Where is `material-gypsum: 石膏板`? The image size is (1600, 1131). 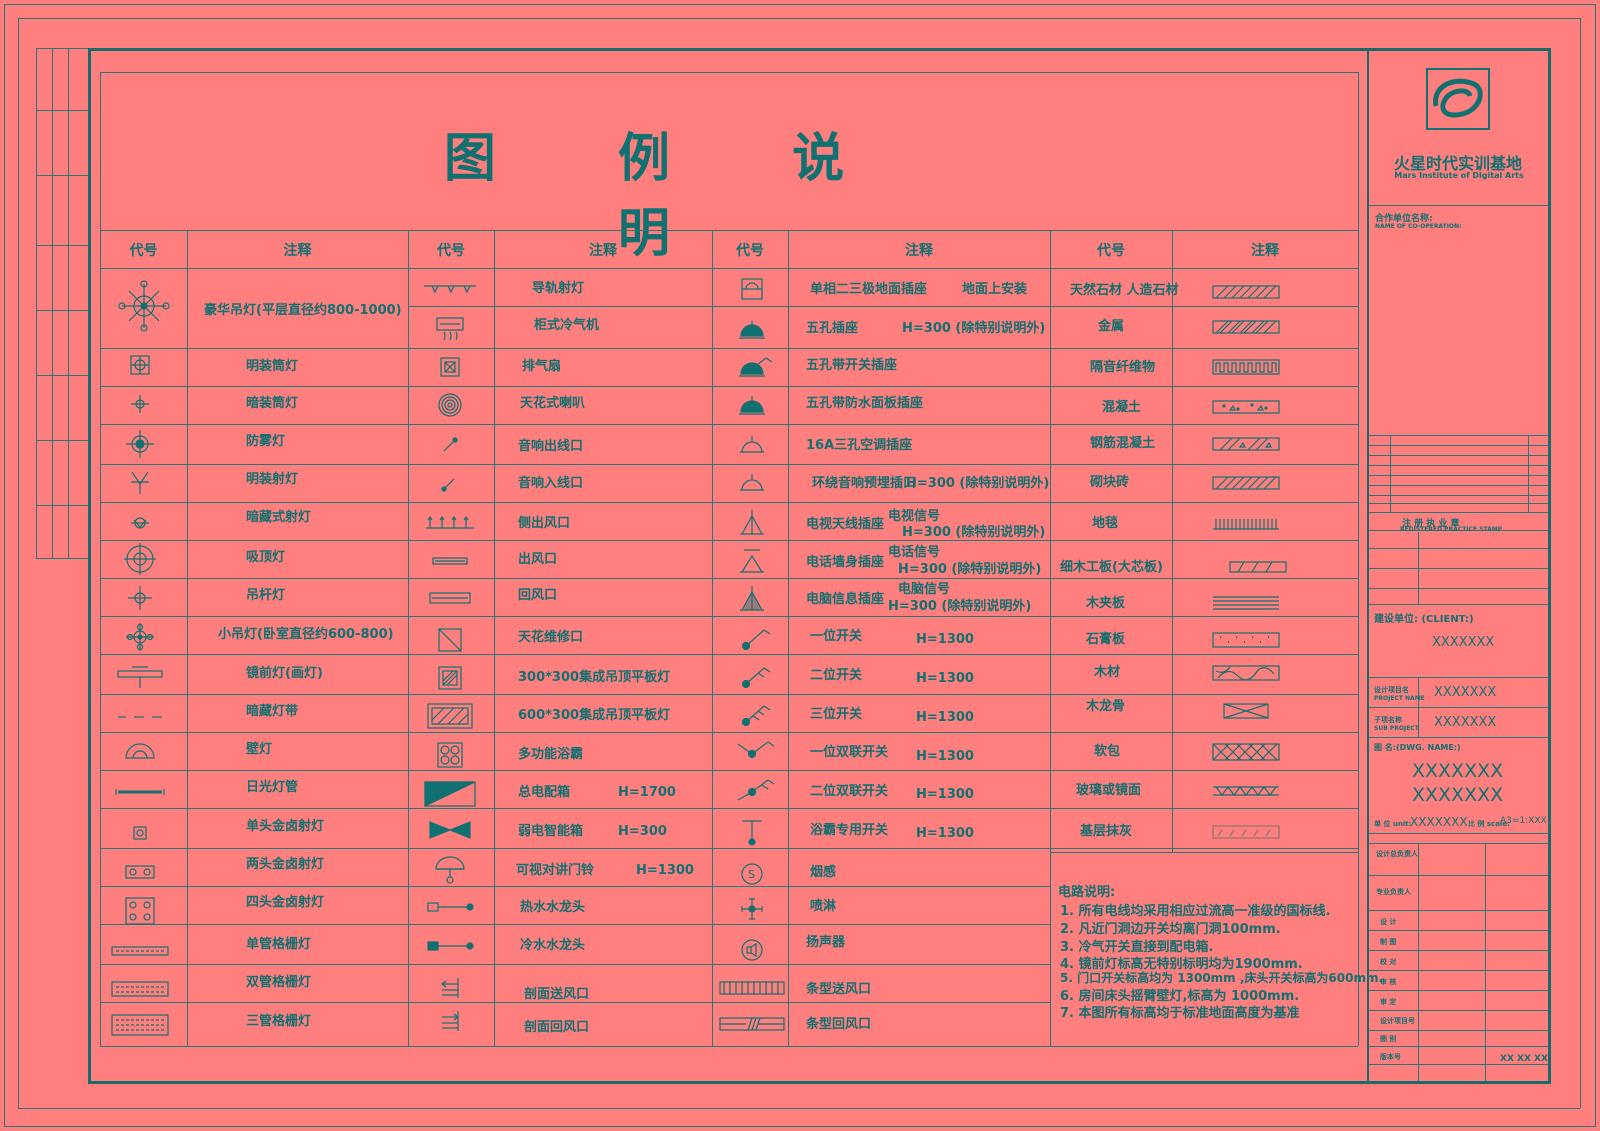 material-gypsum: 石膏板 is located at coordinates (1106, 639).